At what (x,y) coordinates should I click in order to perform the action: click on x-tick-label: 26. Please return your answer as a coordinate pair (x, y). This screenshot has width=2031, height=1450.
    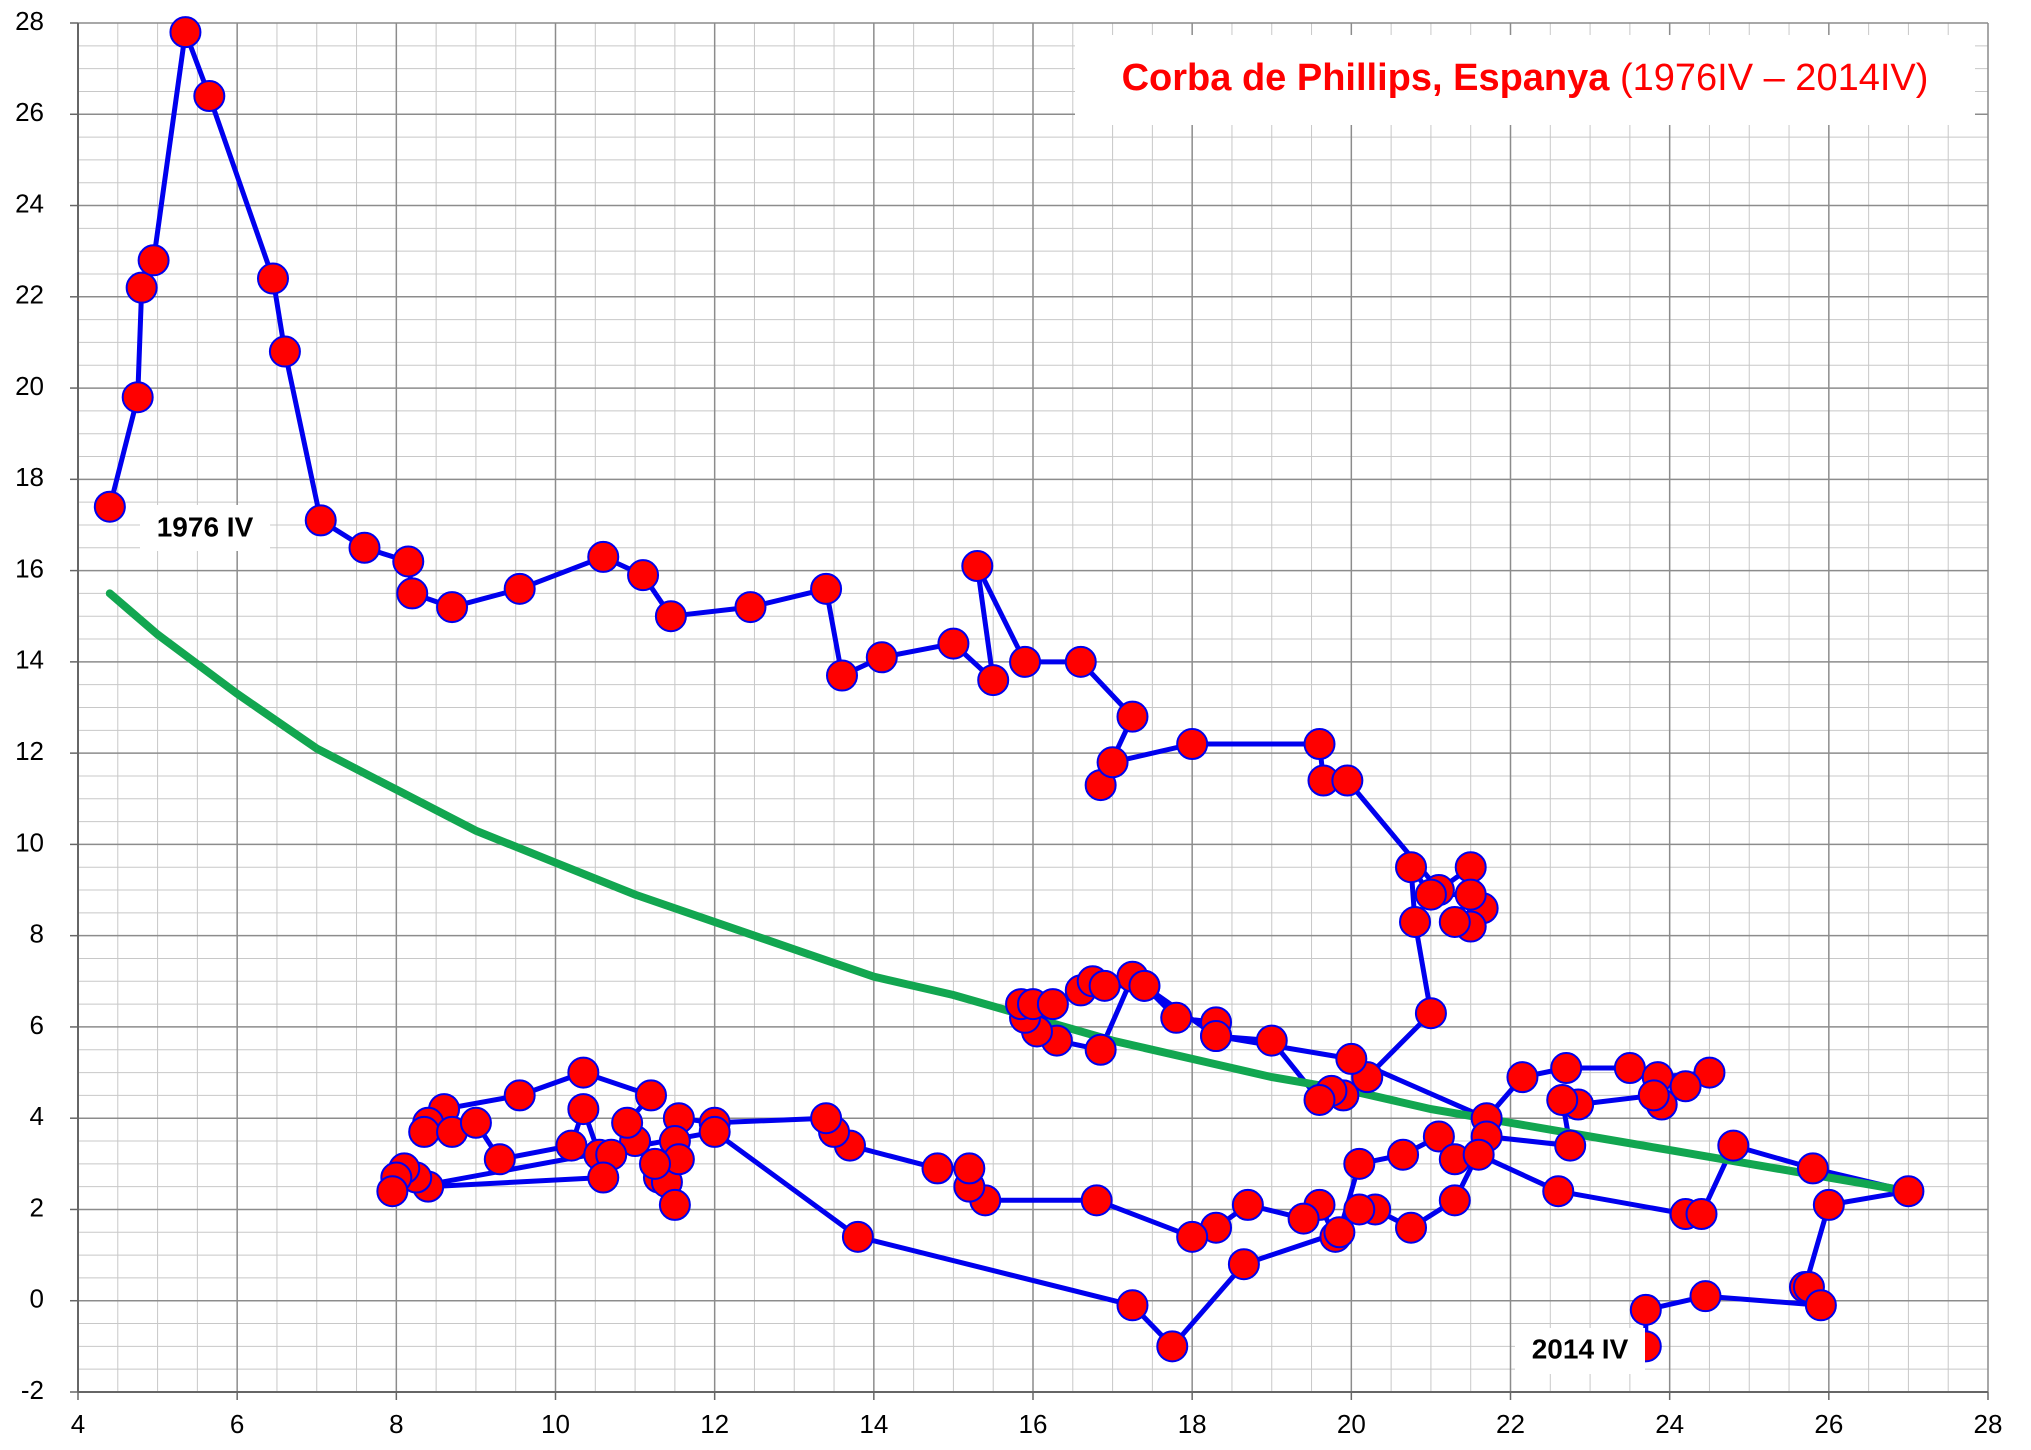
    Looking at the image, I should click on (1828, 1424).